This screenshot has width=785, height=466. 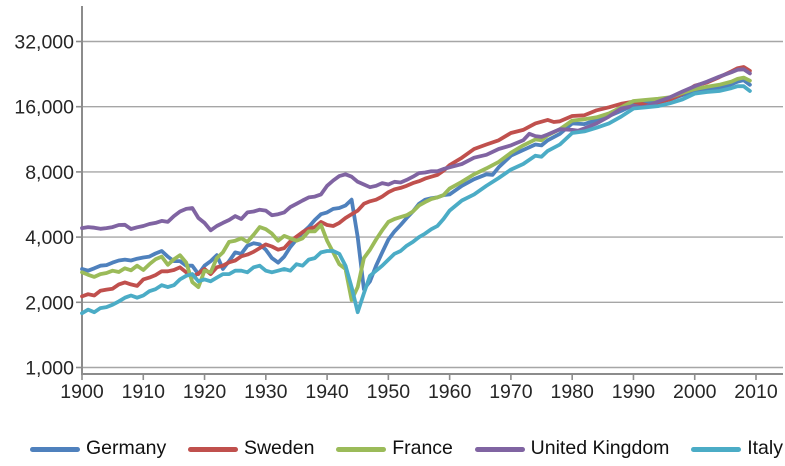 What do you see at coordinates (266, 392) in the screenshot?
I see `x-tick-label: 1930` at bounding box center [266, 392].